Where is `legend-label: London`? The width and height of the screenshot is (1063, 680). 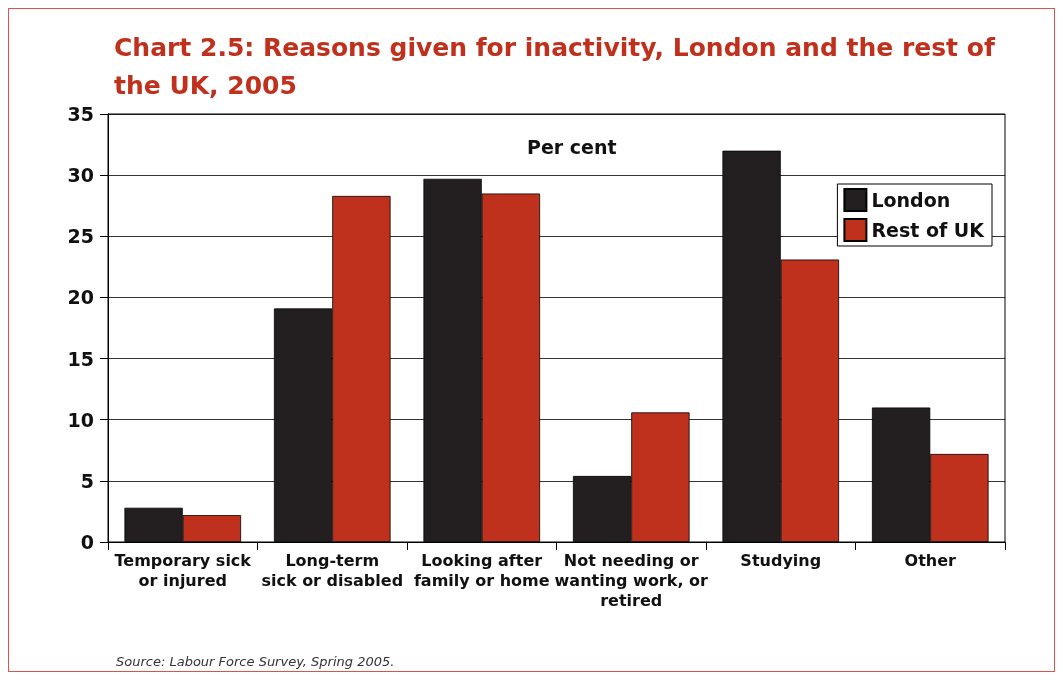 legend-label: London is located at coordinates (911, 200).